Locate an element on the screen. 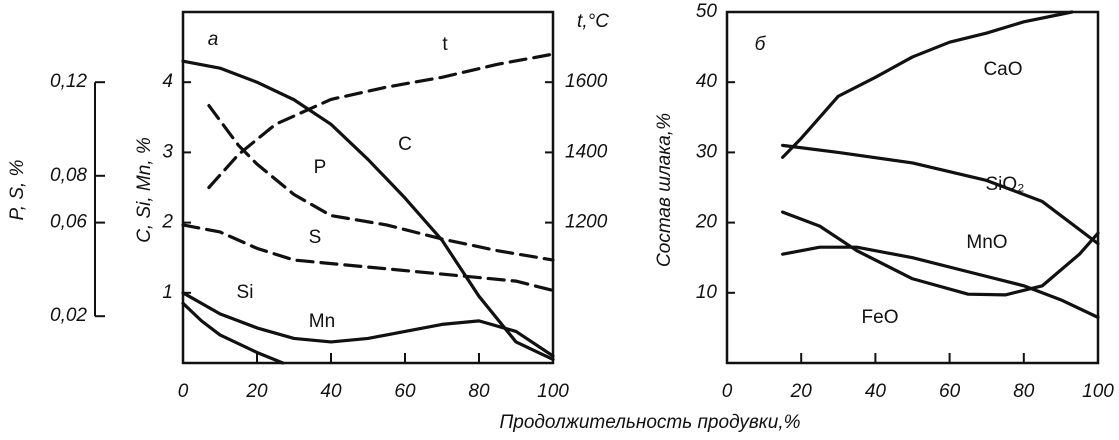 The height and width of the screenshot is (440, 1119). series-label: C is located at coordinates (405, 144).